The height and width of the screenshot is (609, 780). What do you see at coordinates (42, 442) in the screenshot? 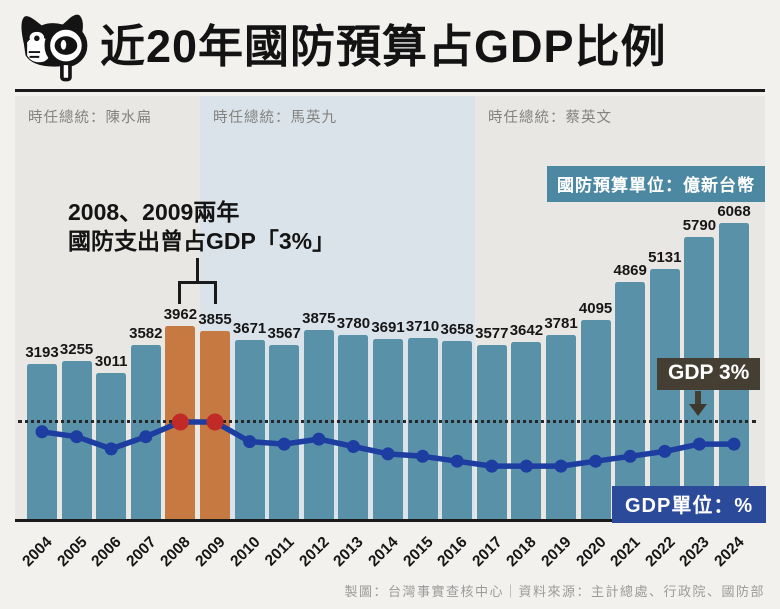
I see `bar-2004` at bounding box center [42, 442].